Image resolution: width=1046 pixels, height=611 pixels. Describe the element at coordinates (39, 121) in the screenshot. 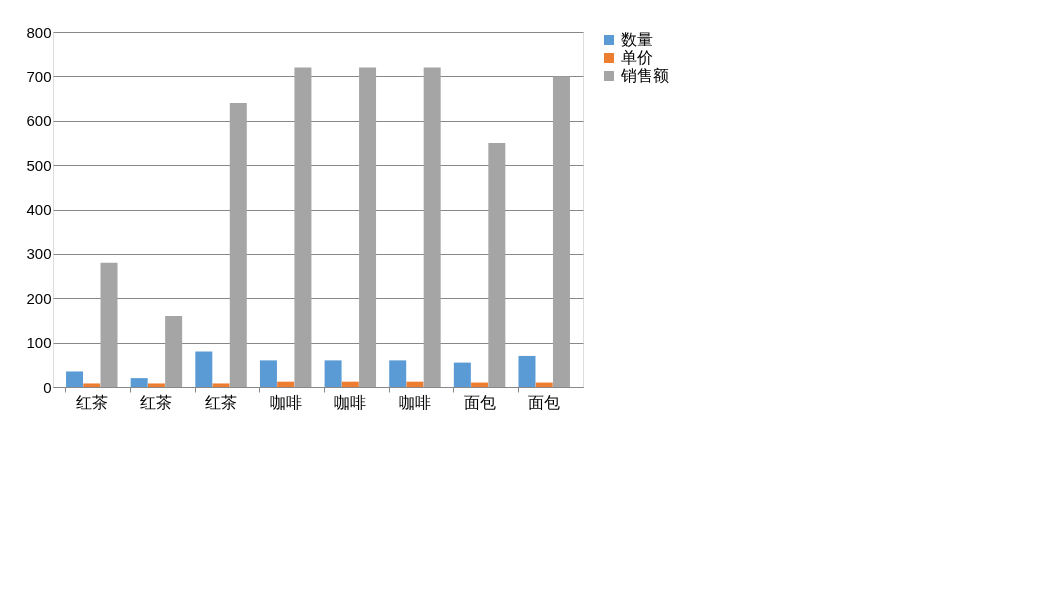

I see `y-tick-label: 600` at that location.